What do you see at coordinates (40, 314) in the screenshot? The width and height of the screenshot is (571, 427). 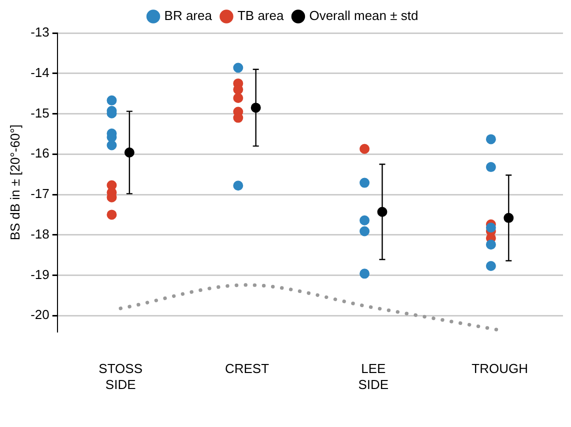 I see `y-tick-label: -20` at bounding box center [40, 314].